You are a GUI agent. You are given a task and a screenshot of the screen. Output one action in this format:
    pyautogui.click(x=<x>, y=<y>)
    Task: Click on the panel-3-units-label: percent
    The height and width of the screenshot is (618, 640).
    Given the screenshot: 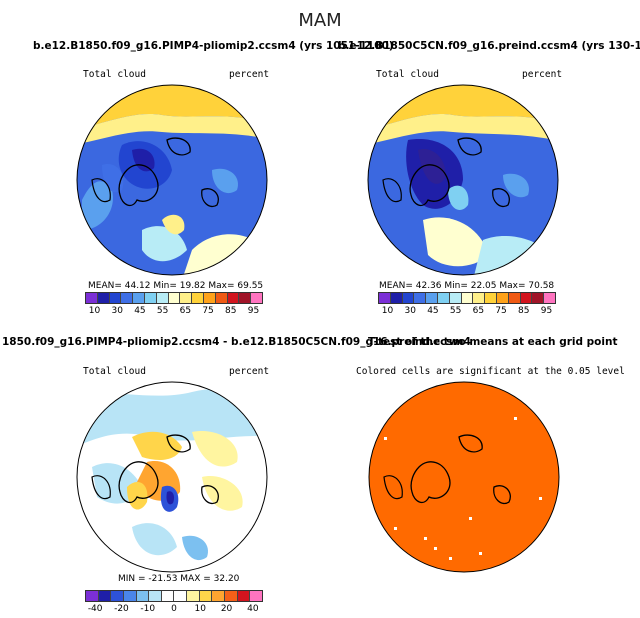 What is the action you would take?
    pyautogui.click(x=249, y=371)
    